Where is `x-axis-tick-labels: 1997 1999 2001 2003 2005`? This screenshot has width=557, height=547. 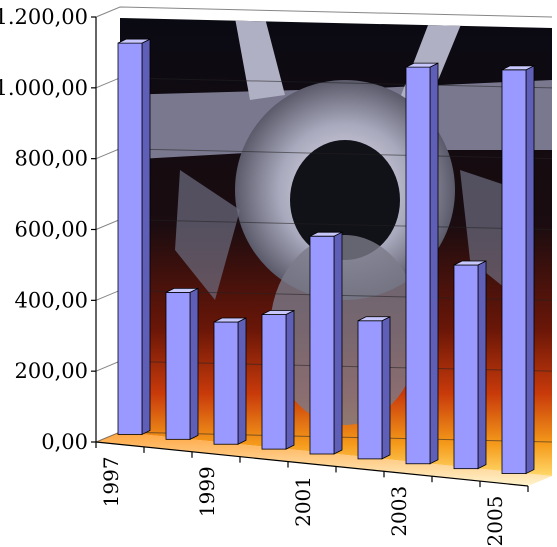 x-axis-tick-labels: 1997 1999 2001 2003 2005 is located at coordinates (312, 494).